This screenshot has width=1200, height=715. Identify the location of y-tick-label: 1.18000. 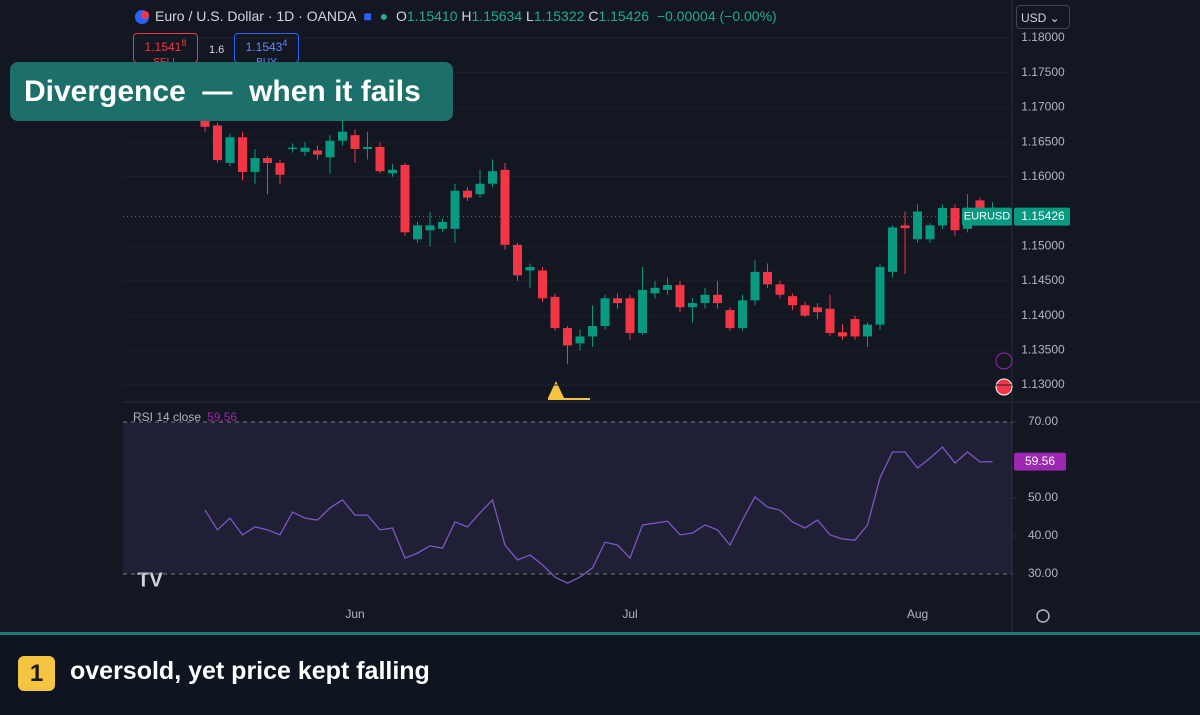
(1043, 37).